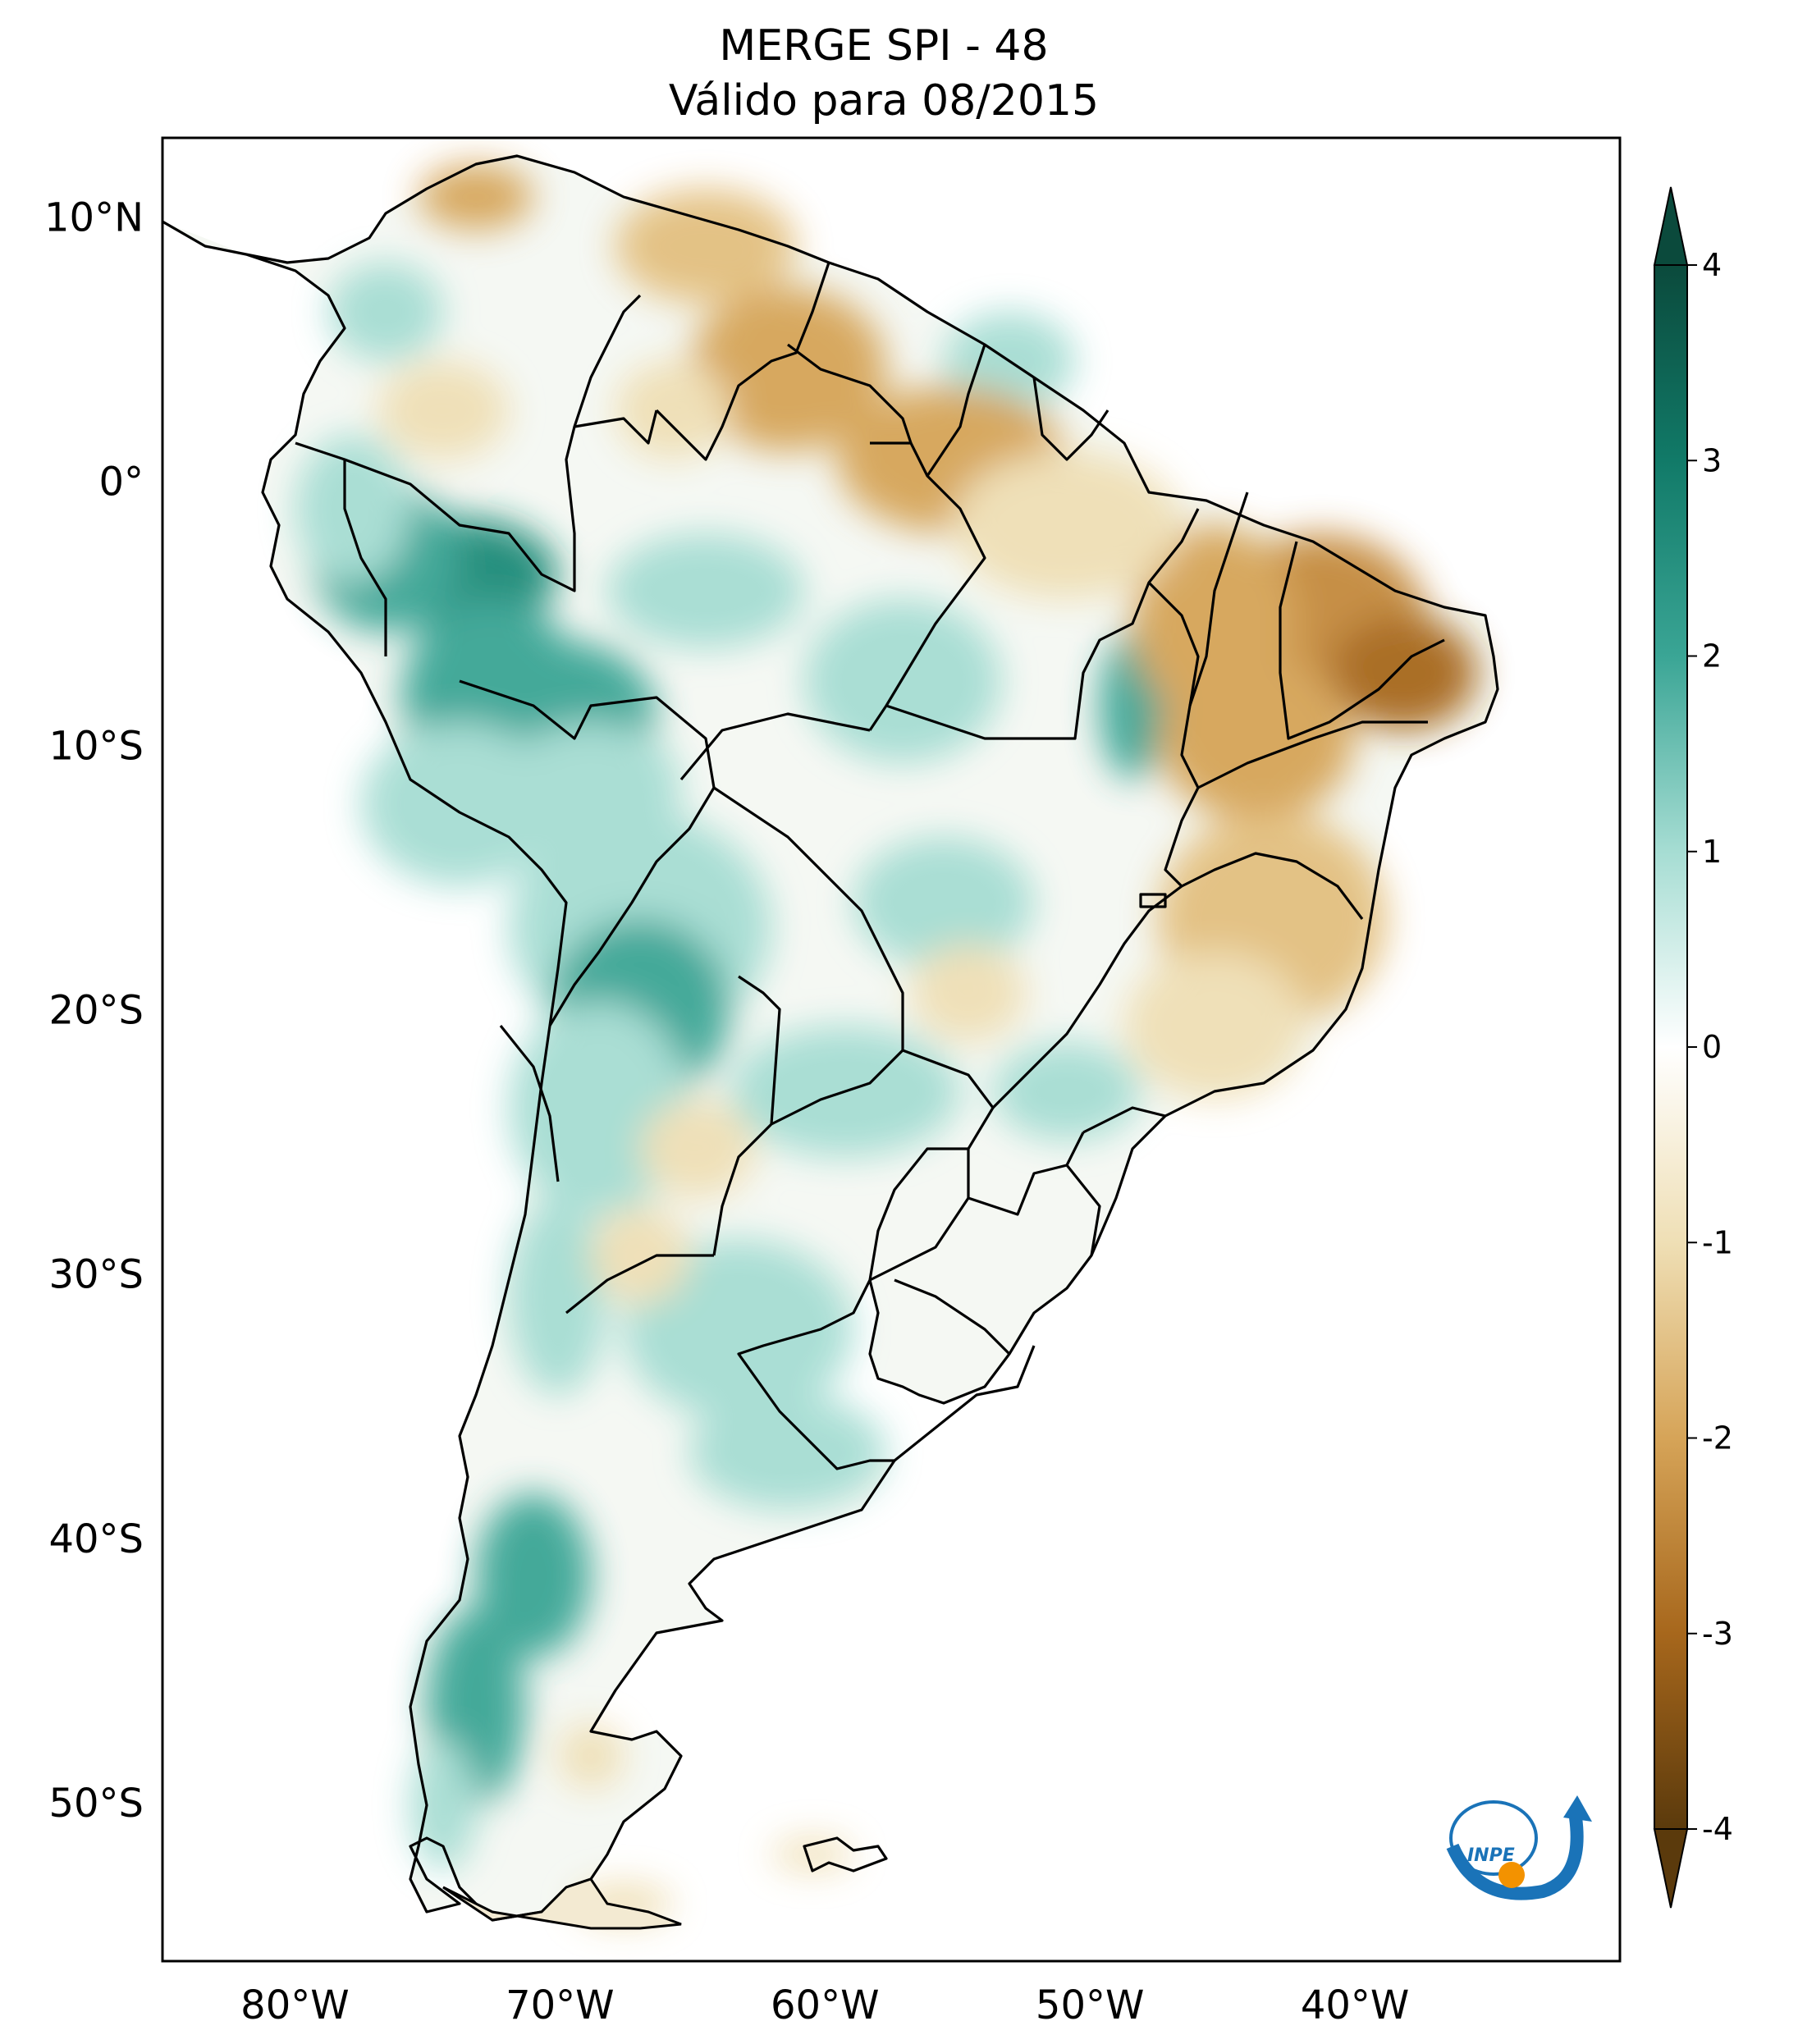 This screenshot has width=1798, height=2044. Describe the element at coordinates (96, 1539) in the screenshot. I see `latitude-tick-label: 40°S` at that location.